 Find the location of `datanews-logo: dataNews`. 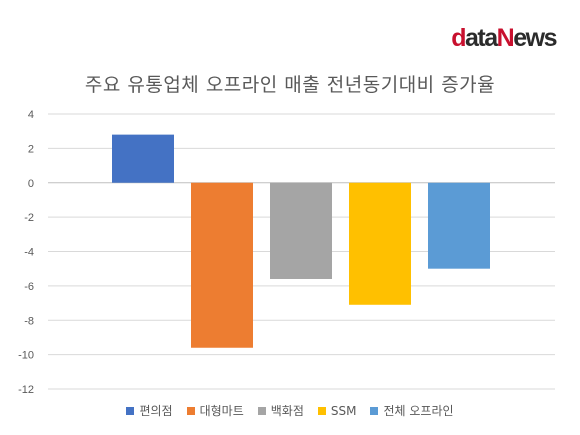

datanews-logo: dataNews is located at coordinates (504, 38).